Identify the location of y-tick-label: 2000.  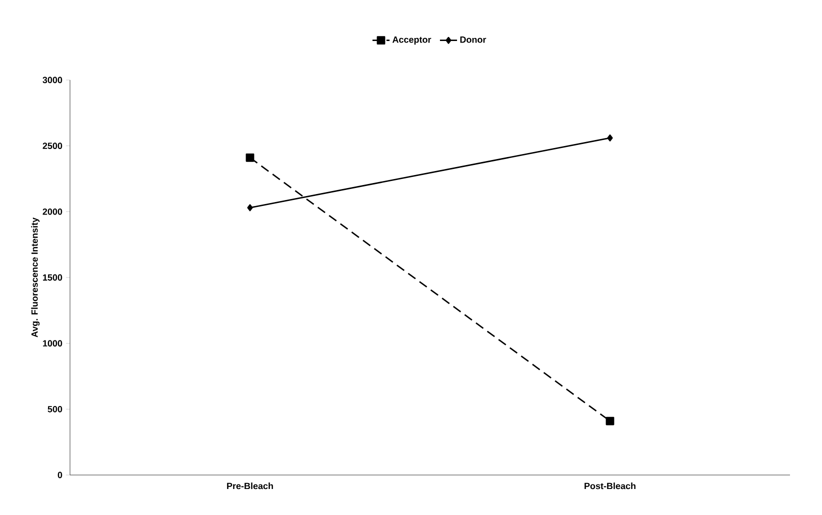
(52, 211).